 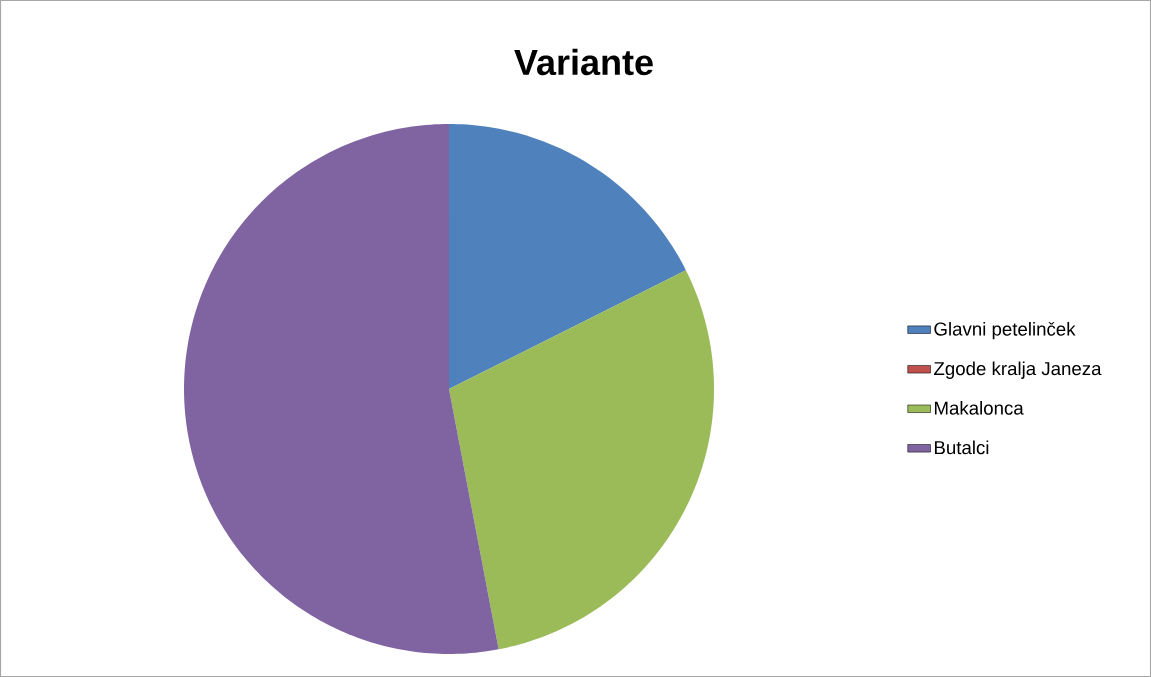 What do you see at coordinates (961, 447) in the screenshot?
I see `legend-label: Butalci` at bounding box center [961, 447].